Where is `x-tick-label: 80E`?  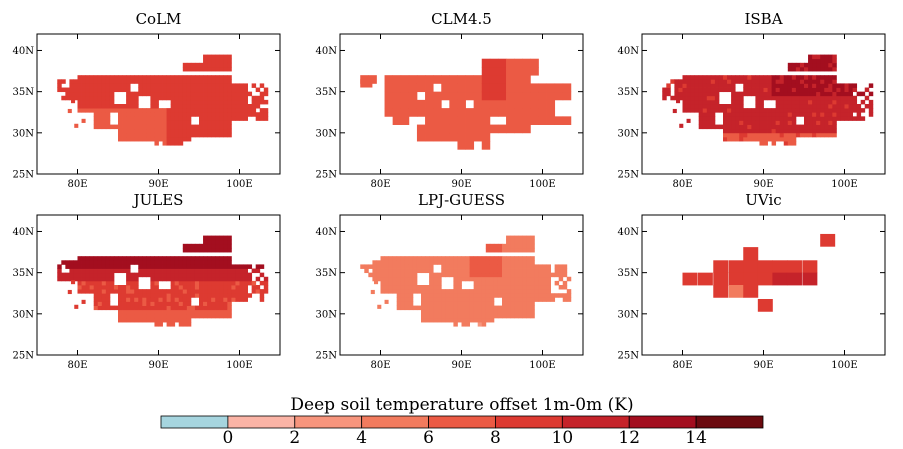
x-tick-label: 80E is located at coordinates (77, 365).